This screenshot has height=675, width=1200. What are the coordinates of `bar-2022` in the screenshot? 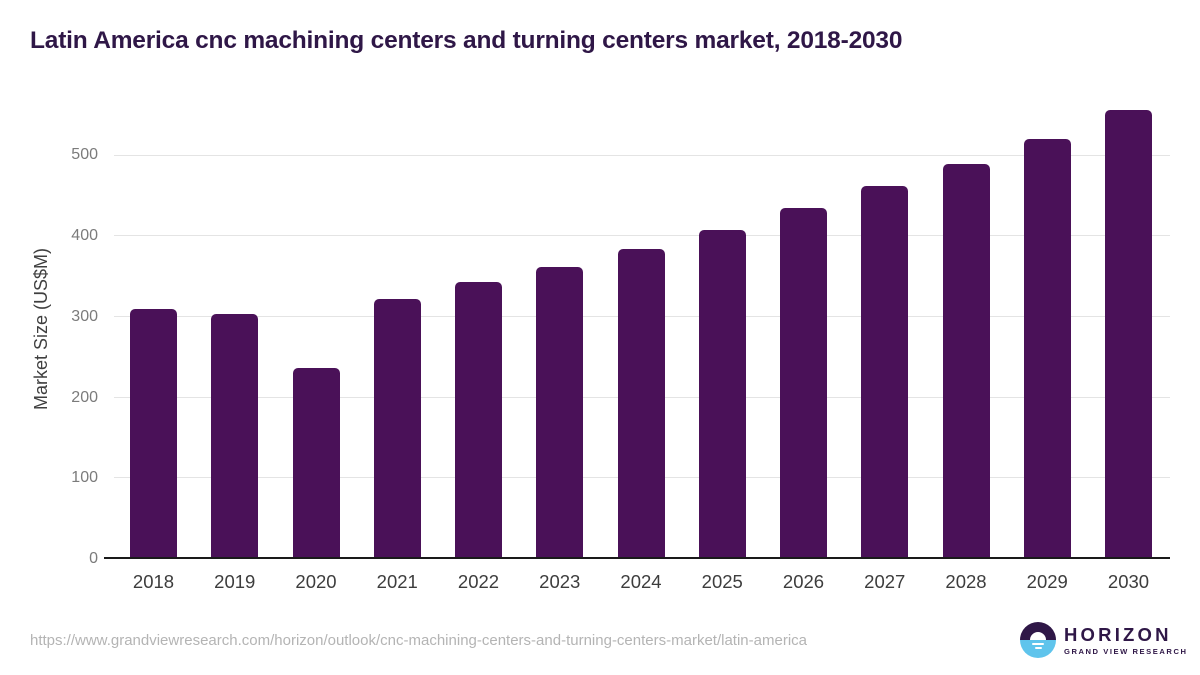 It's located at (478, 420).